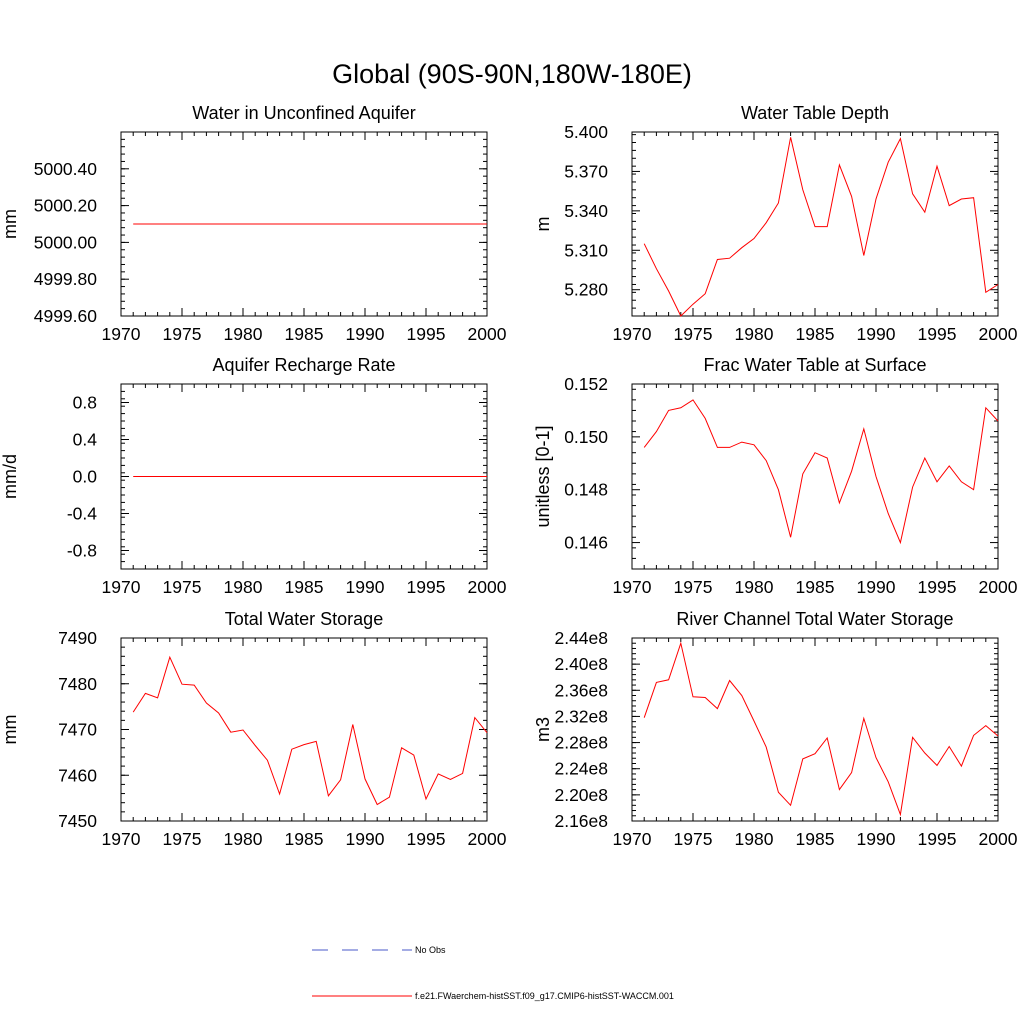  What do you see at coordinates (85, 403) in the screenshot?
I see `y-tick-label: 0.8` at bounding box center [85, 403].